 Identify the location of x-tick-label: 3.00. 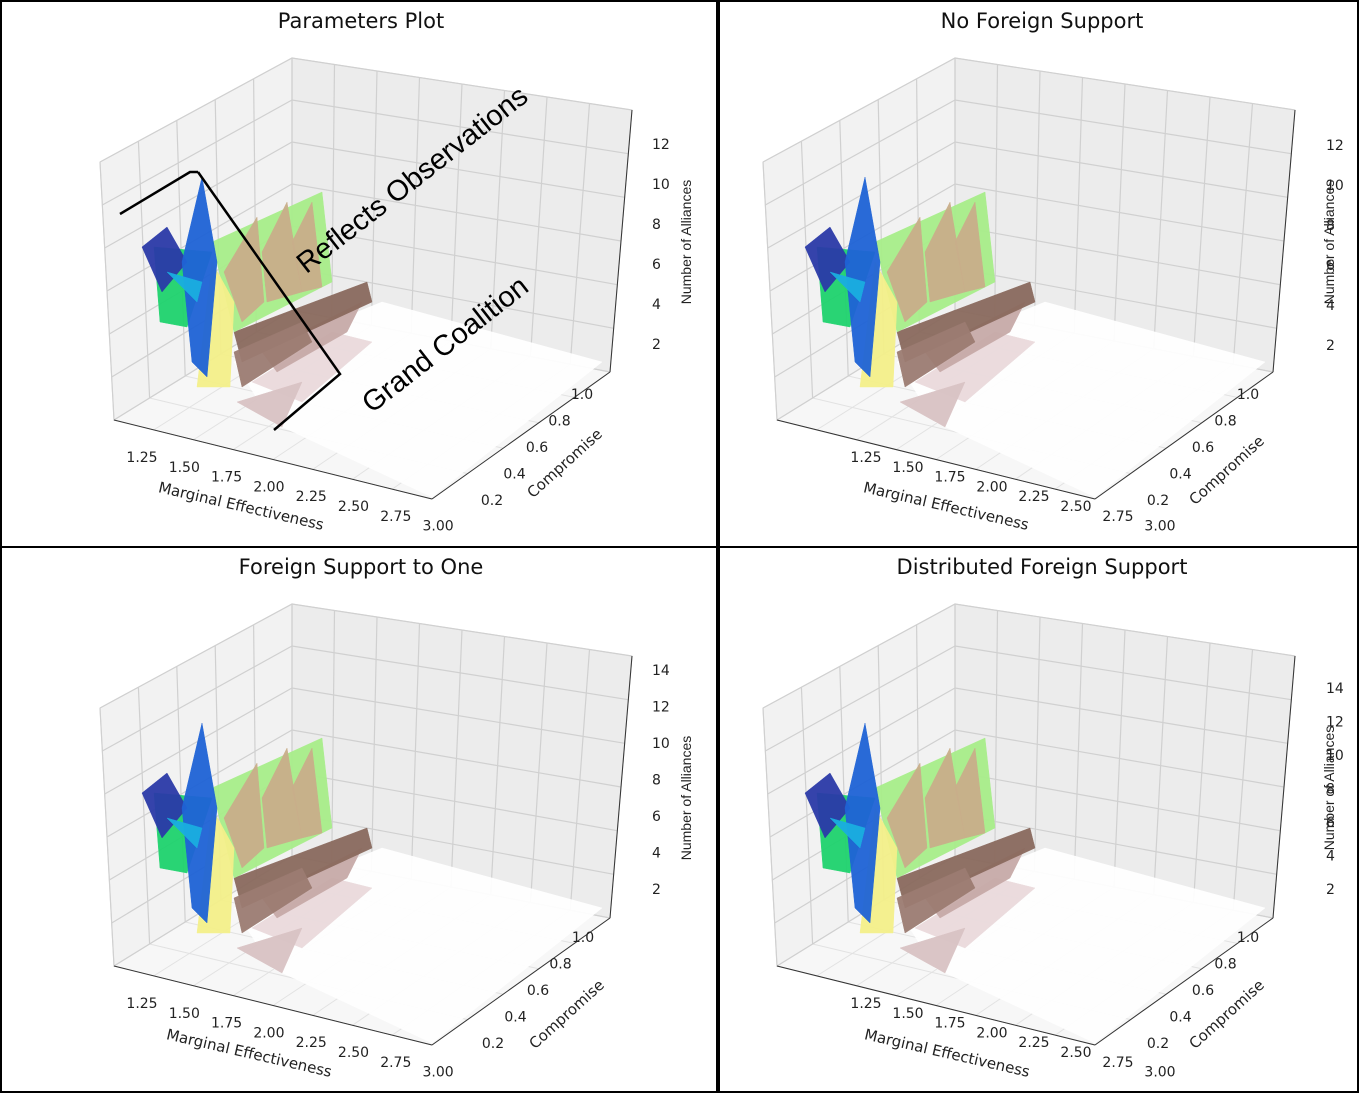
(1159, 1073).